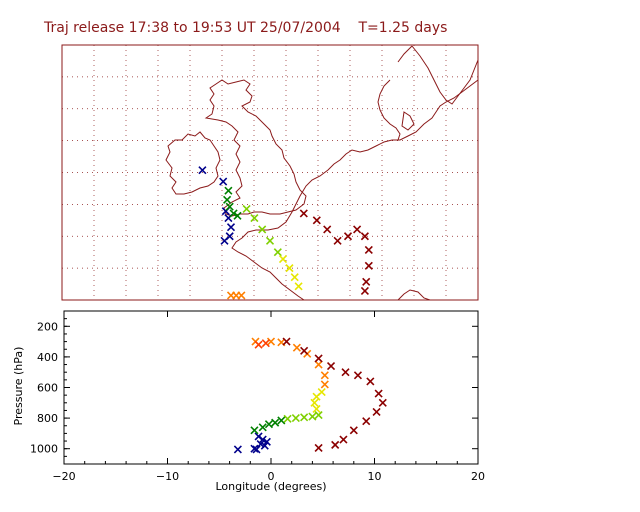  I want to click on y-tick-label: 400, so click(47, 357).